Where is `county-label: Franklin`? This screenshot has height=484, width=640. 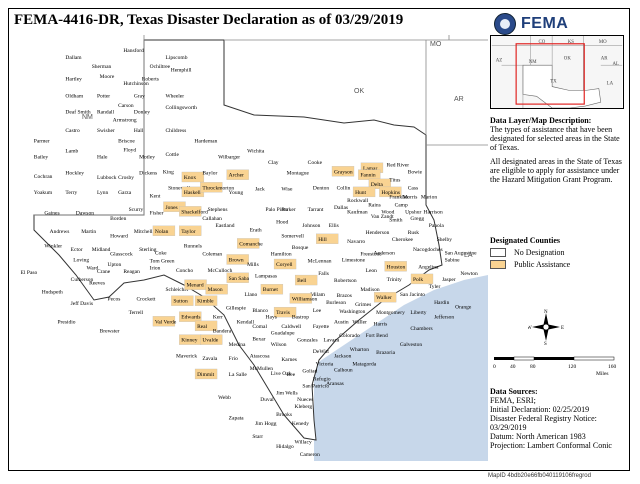
county-label: Franklin is located at coordinates (398, 197).